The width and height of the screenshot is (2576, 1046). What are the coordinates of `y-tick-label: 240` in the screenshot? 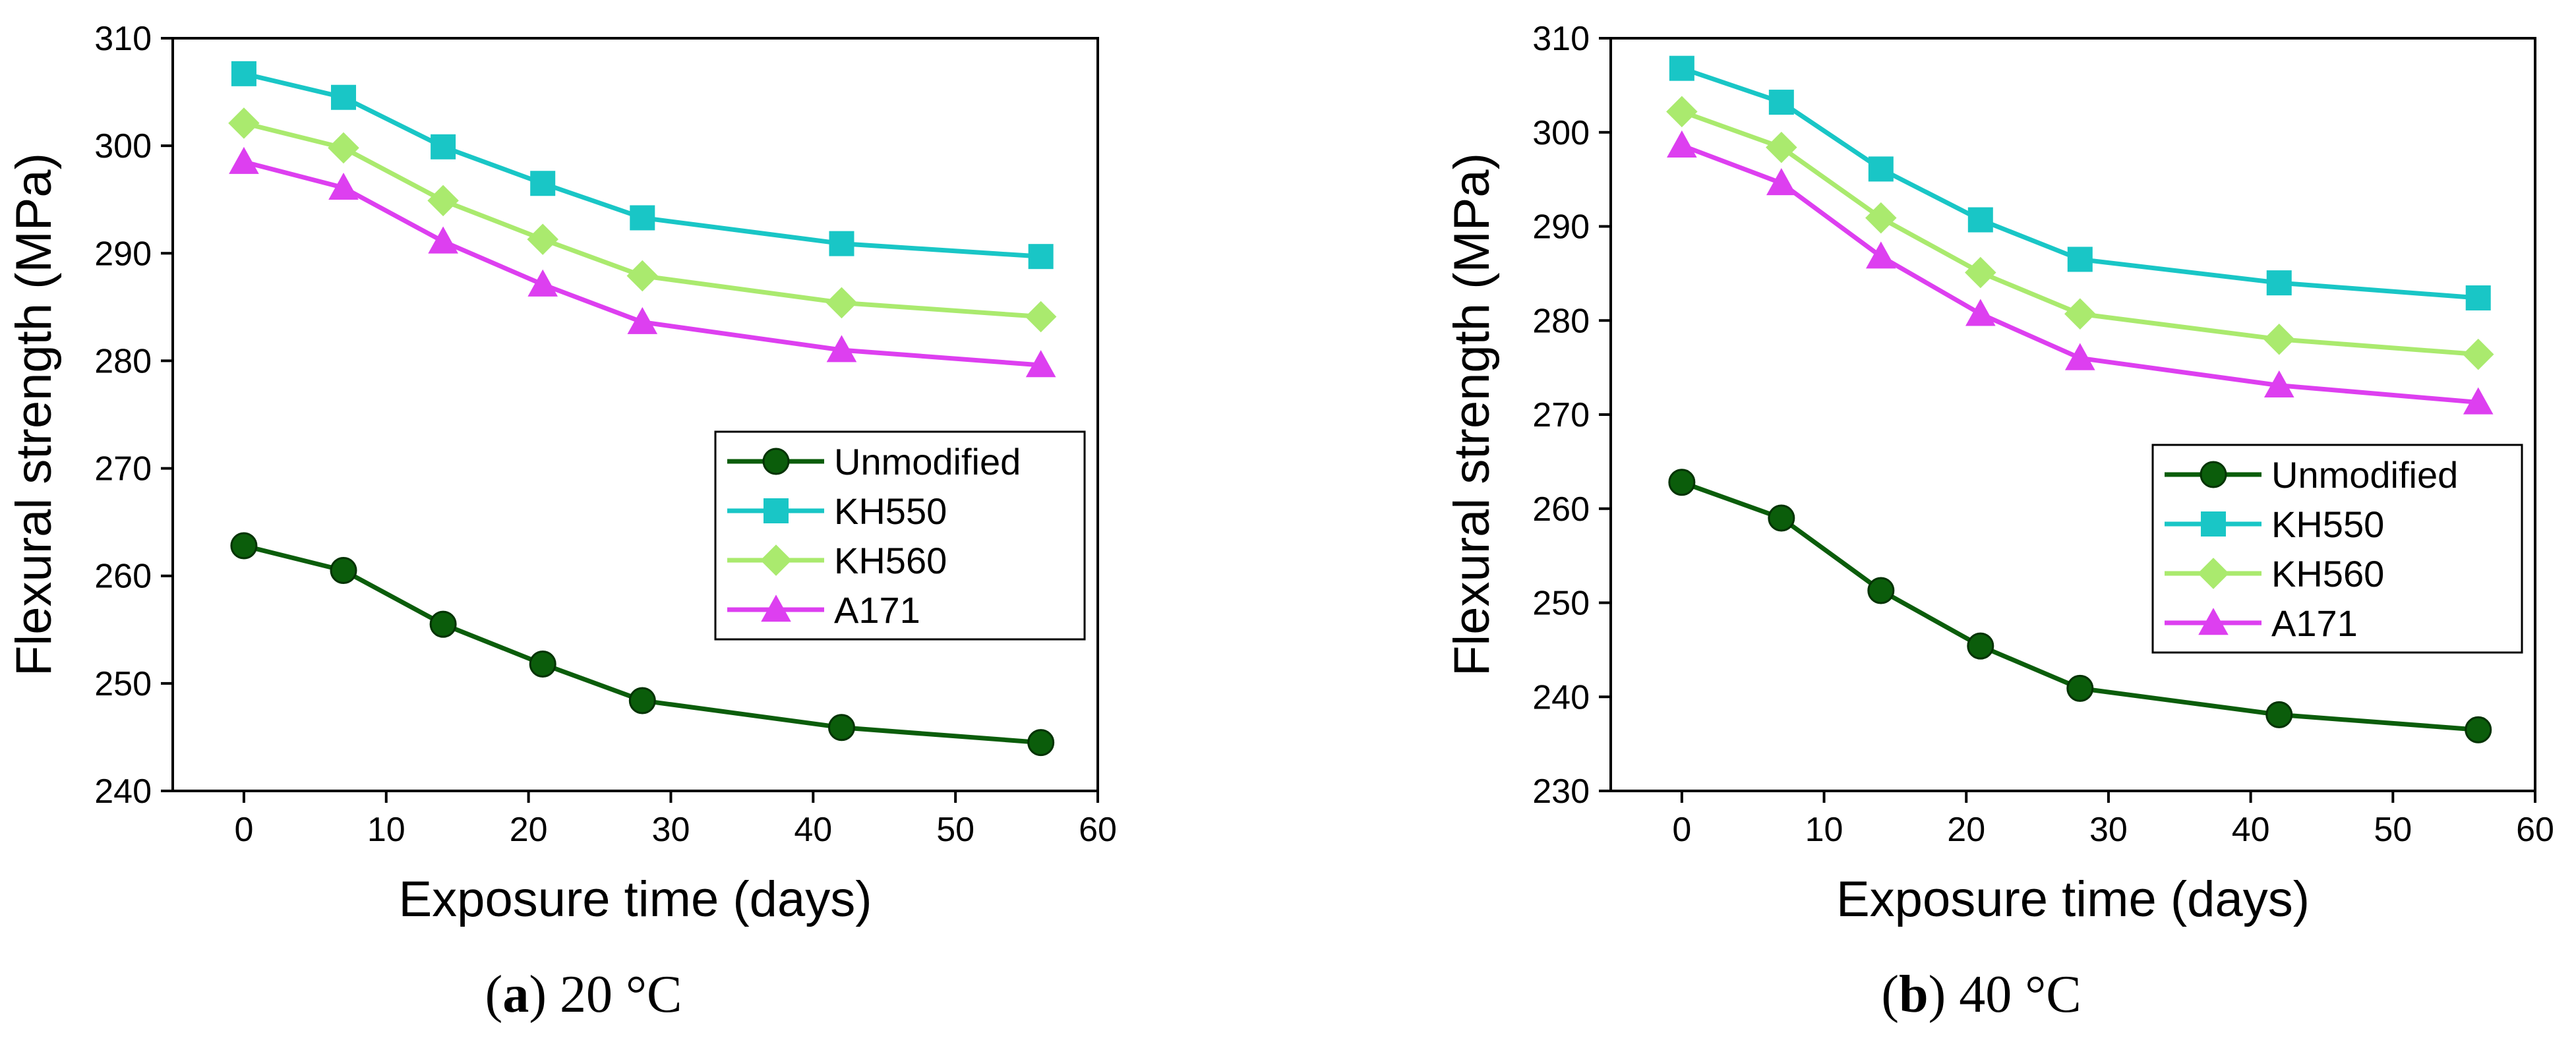 It's located at (123, 791).